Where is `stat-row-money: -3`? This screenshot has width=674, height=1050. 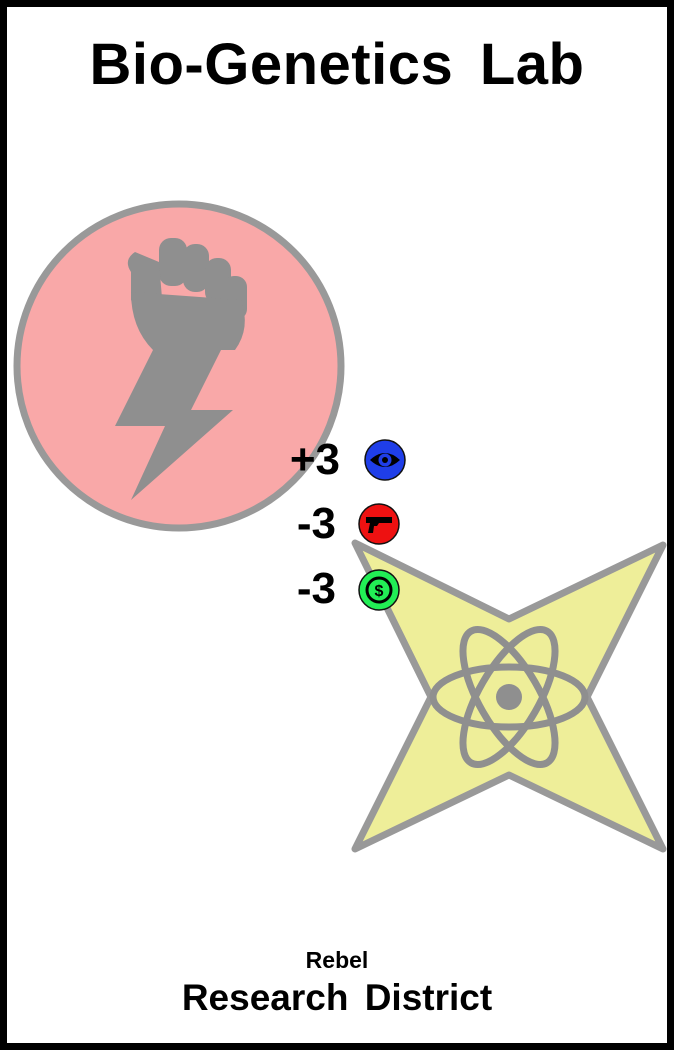
stat-row-money: -3 is located at coordinates (296, 589).